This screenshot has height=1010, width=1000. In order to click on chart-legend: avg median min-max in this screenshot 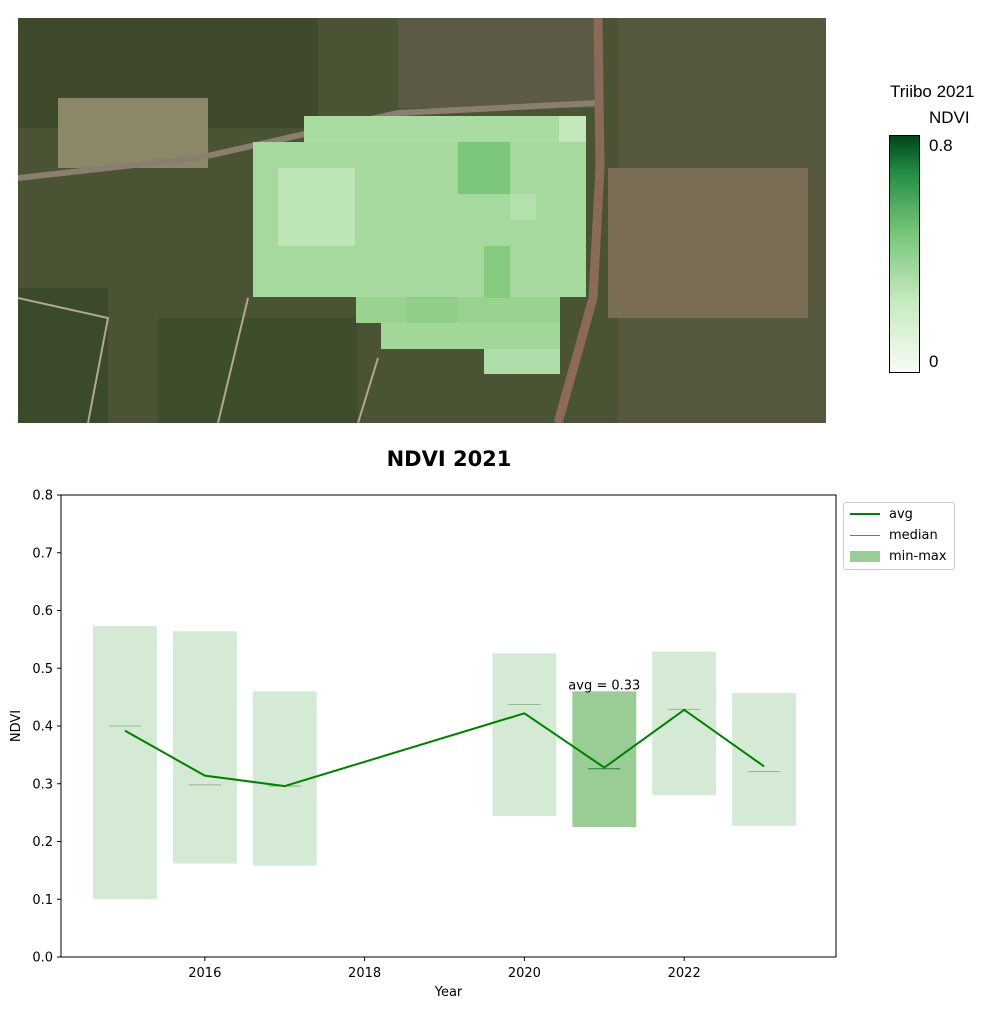, I will do `click(899, 536)`.